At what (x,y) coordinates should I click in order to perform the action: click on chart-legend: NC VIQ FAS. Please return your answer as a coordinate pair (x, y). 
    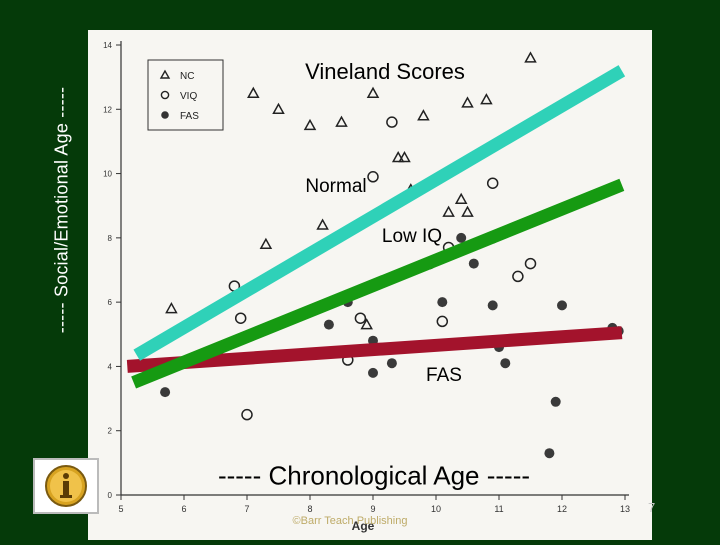
    Looking at the image, I should click on (185, 95).